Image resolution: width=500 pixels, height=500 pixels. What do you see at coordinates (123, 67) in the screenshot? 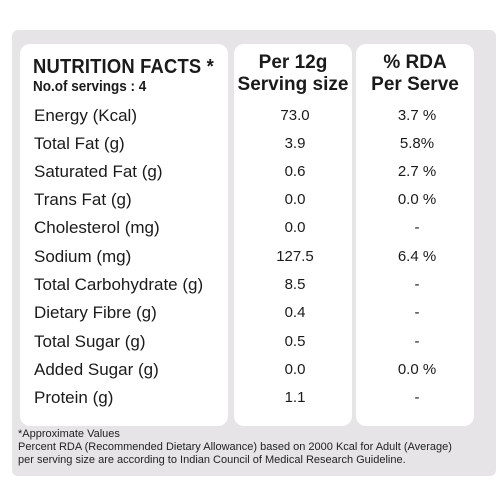
I see `table-title: NUTRITION FACTS *` at bounding box center [123, 67].